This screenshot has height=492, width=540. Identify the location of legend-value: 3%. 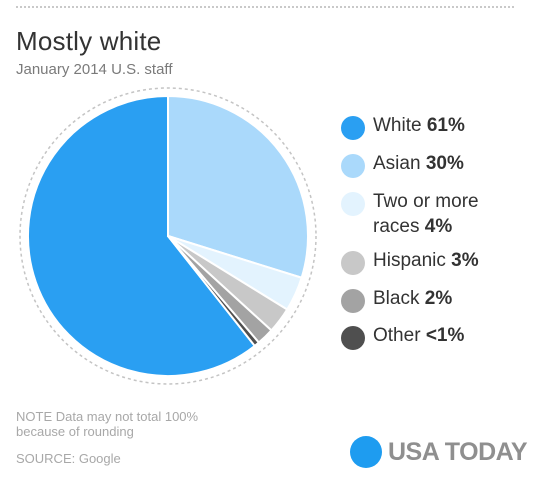
(465, 260).